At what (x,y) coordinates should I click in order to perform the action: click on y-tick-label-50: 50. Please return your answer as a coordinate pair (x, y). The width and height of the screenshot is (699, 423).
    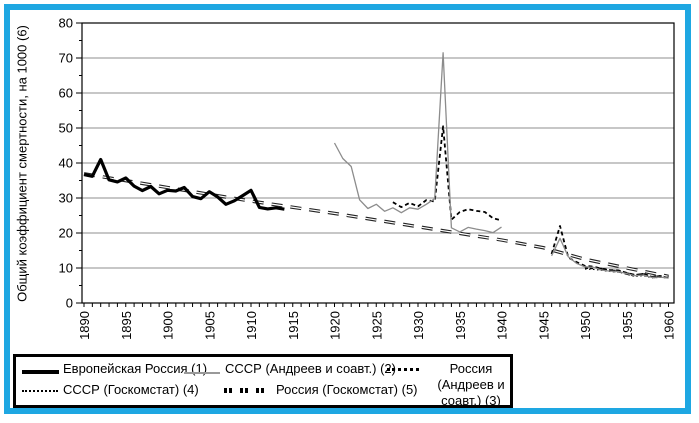
    Looking at the image, I should click on (66, 128).